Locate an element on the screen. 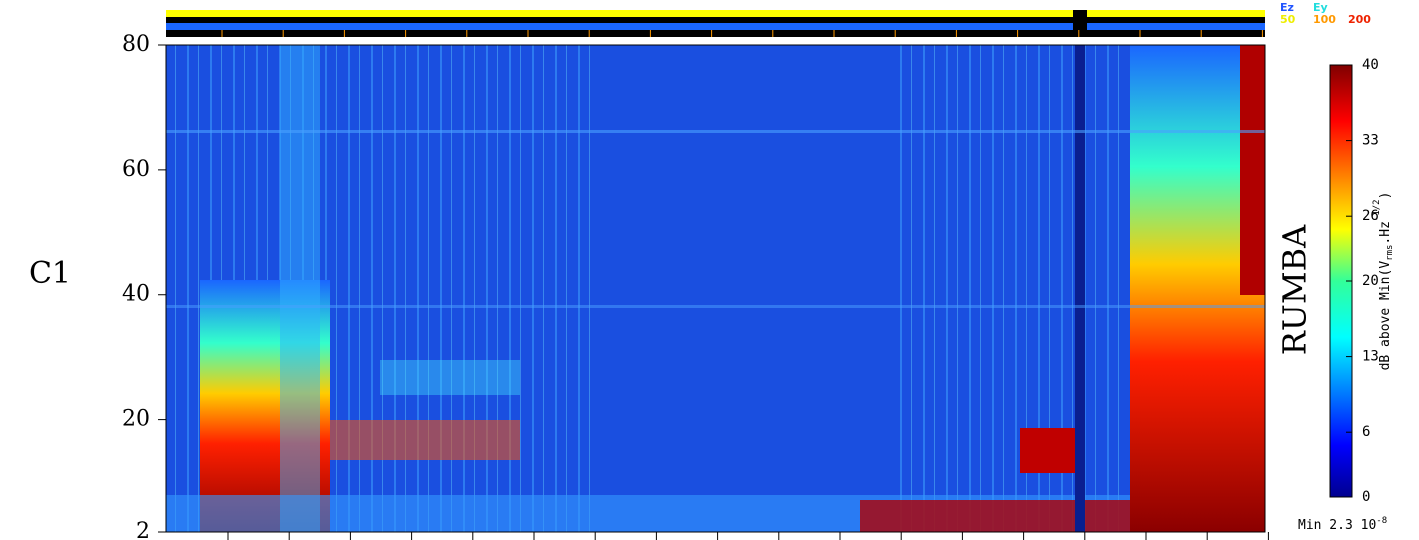 The height and width of the screenshot is (540, 1419). min-label-part: -8 is located at coordinates (1381, 521).